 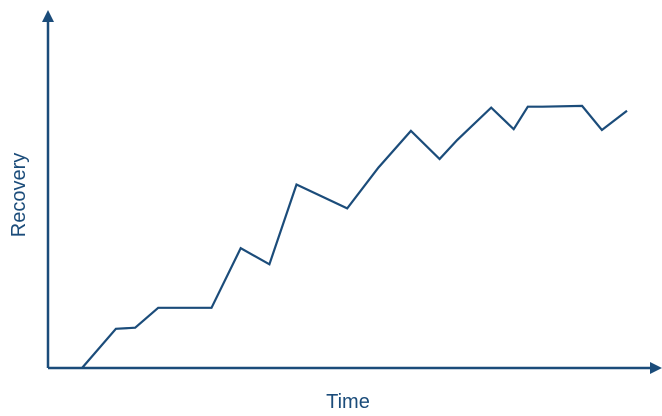 I want to click on y-axis-label: Recovery, so click(x=19, y=195).